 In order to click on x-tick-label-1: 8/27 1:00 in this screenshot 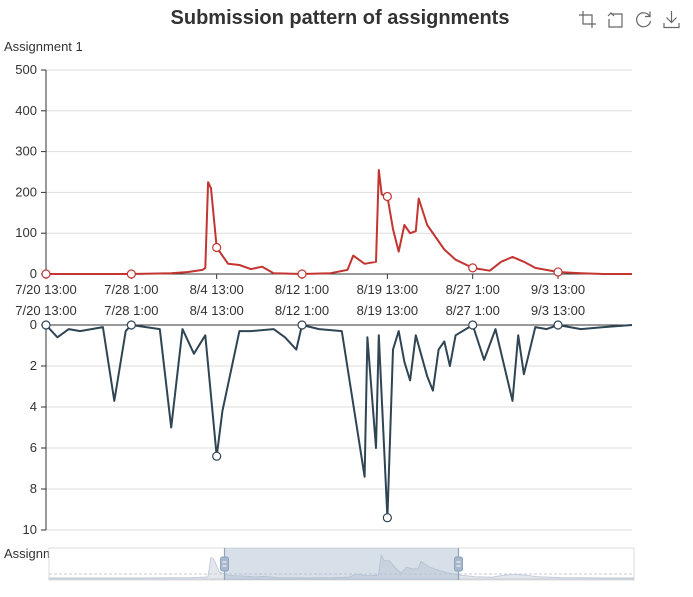, I will do `click(473, 289)`.